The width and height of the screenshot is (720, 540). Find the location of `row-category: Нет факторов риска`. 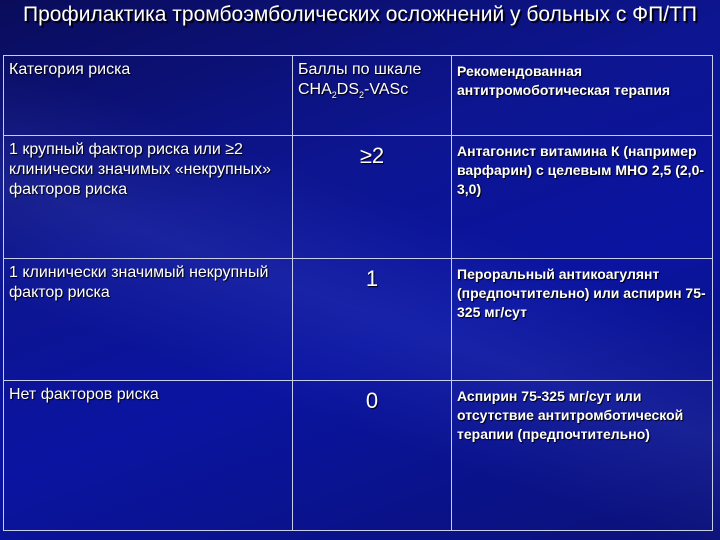

row-category: Нет факторов риска is located at coordinates (148, 455).